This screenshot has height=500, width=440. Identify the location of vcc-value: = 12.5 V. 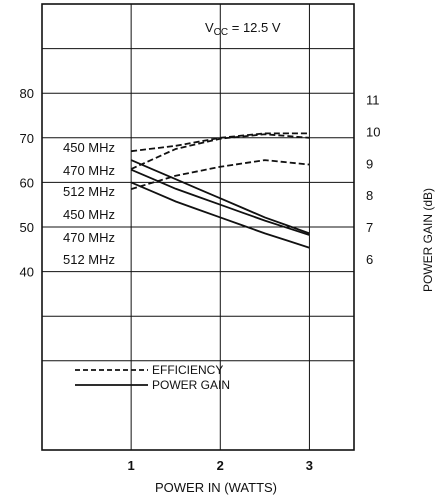
(254, 27).